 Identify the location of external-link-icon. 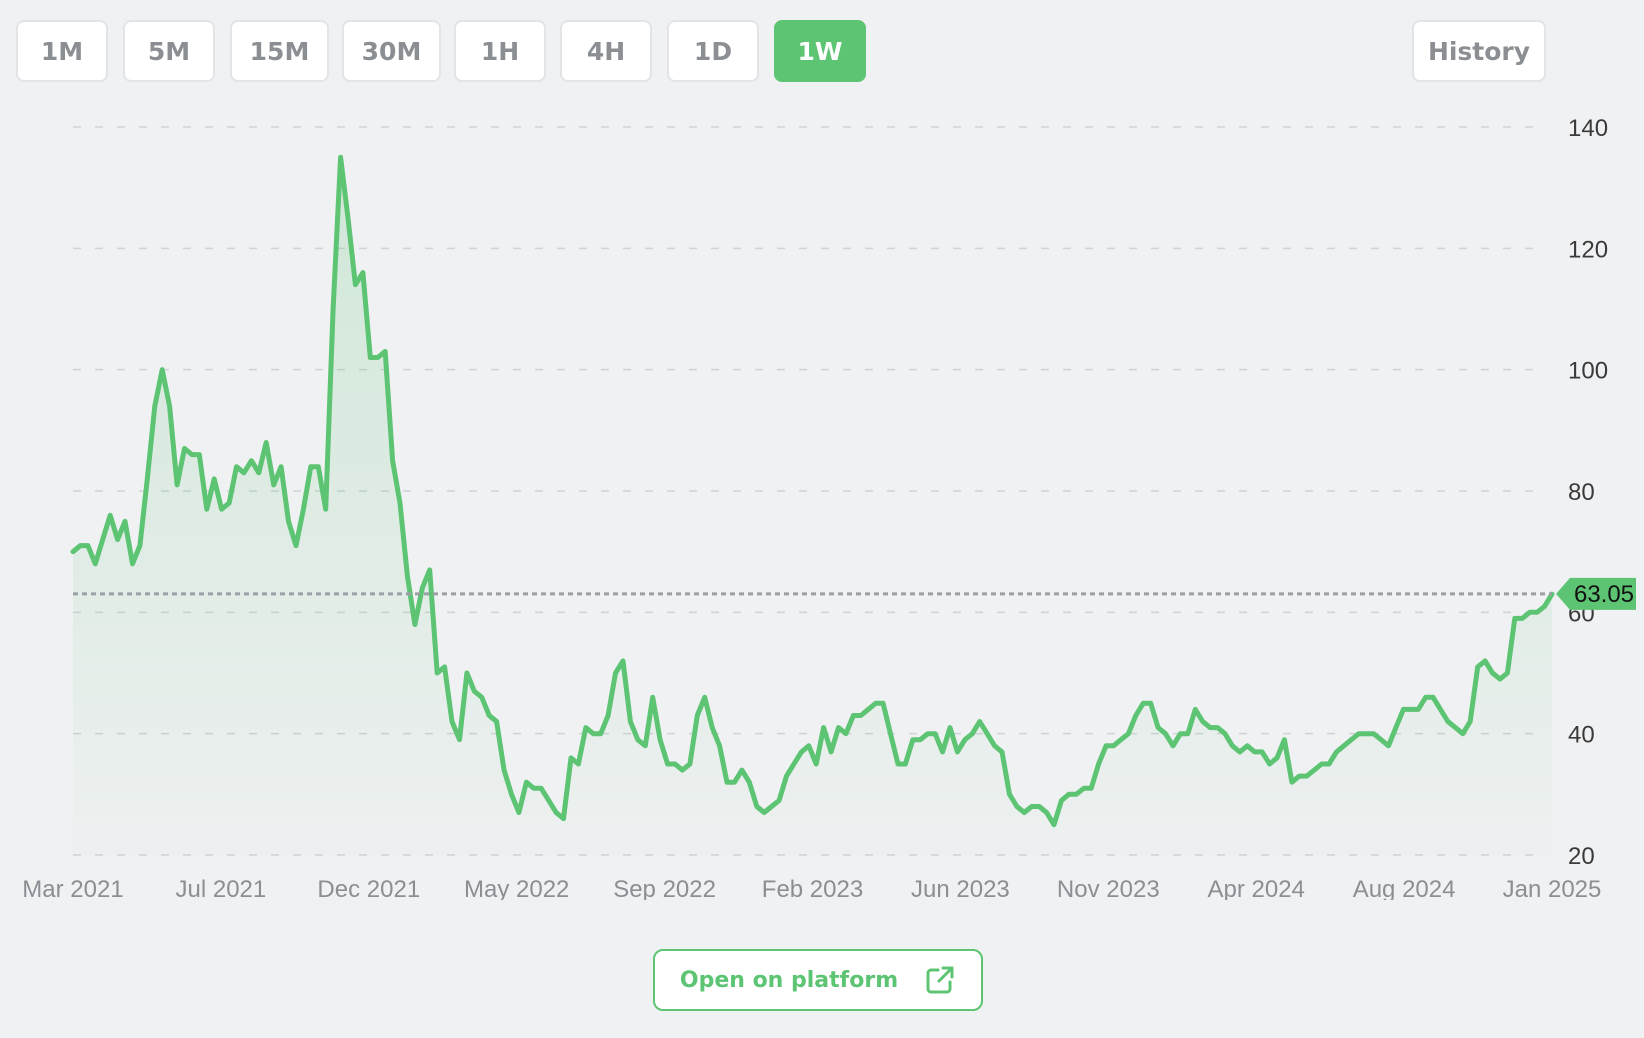
(940, 980).